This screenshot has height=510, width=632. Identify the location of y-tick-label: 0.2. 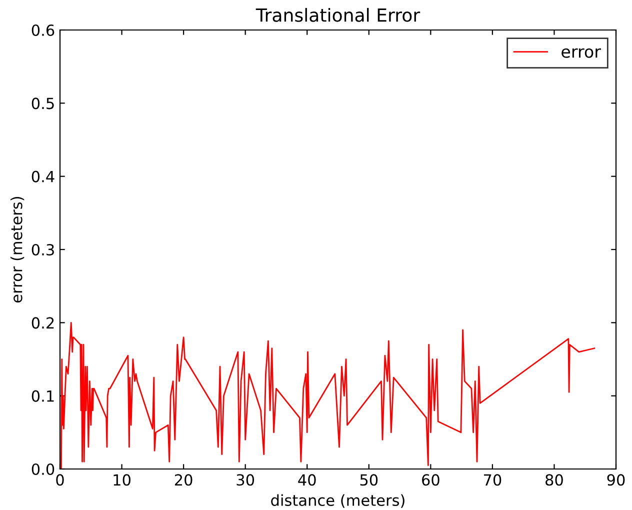
(43, 323).